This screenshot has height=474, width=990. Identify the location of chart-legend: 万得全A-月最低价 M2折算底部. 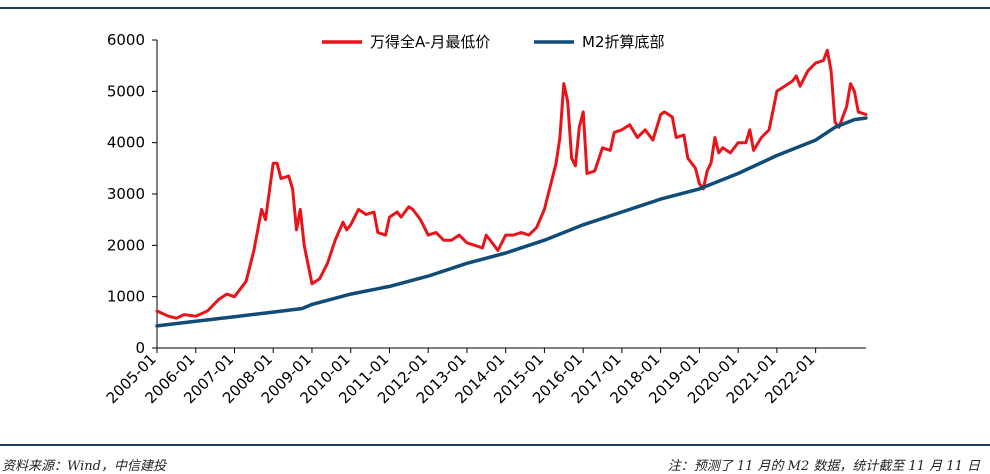
(493, 42).